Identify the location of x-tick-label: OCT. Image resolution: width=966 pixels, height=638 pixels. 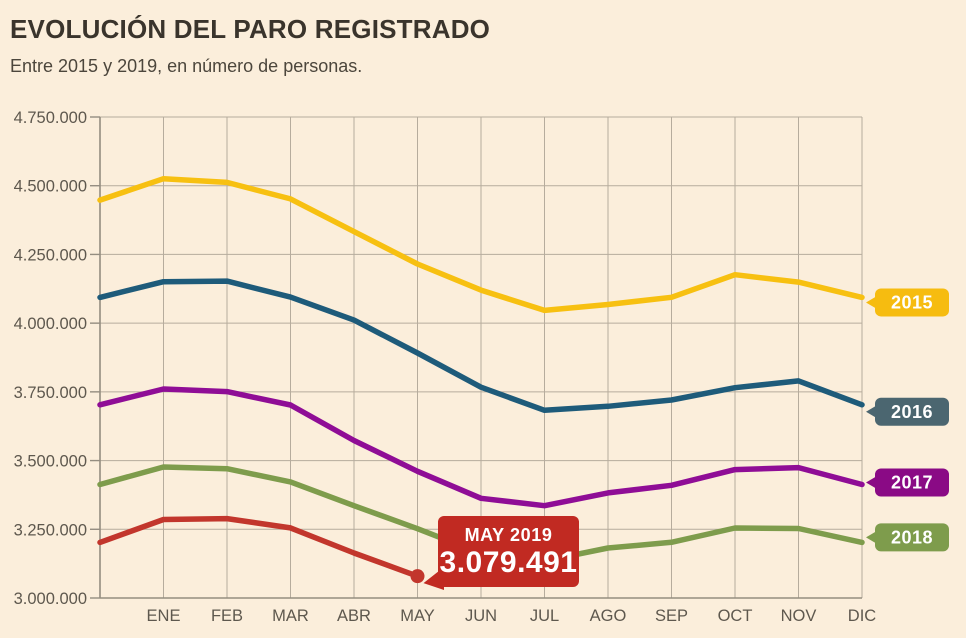
(735, 616).